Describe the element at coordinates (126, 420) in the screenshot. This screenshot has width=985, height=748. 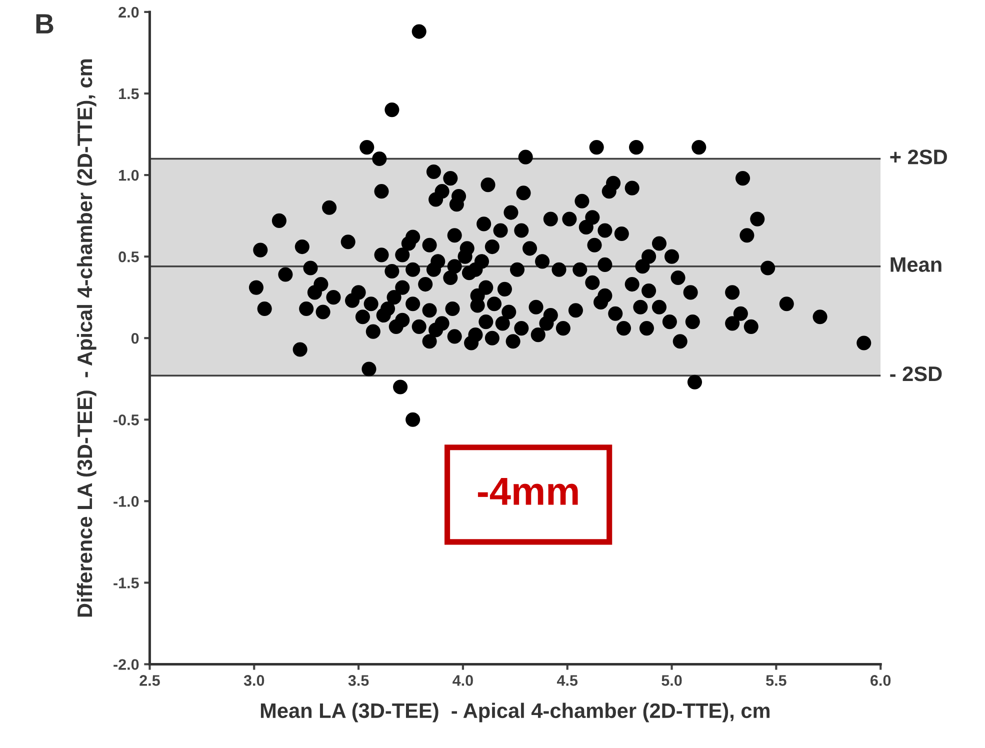
I see `y-tick-label: -0.5` at that location.